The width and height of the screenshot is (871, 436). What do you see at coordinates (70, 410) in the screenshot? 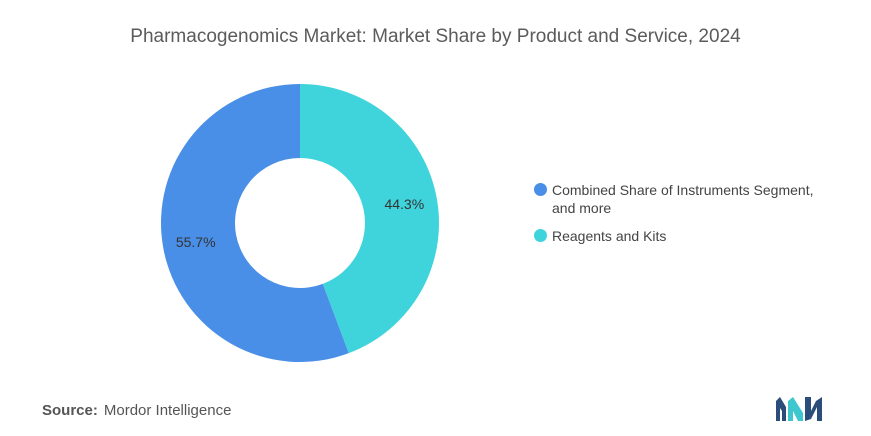
I see `source-key: Source:` at bounding box center [70, 410].